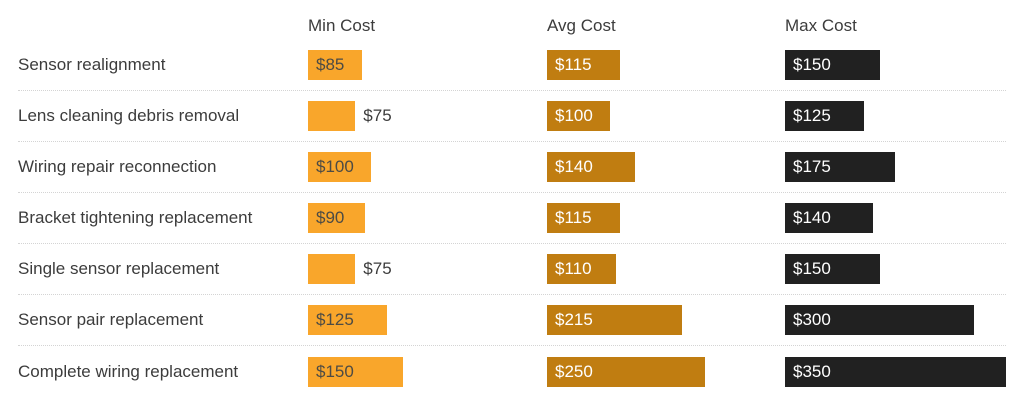  Describe the element at coordinates (812, 371) in the screenshot. I see `bar-value-label: $350` at that location.